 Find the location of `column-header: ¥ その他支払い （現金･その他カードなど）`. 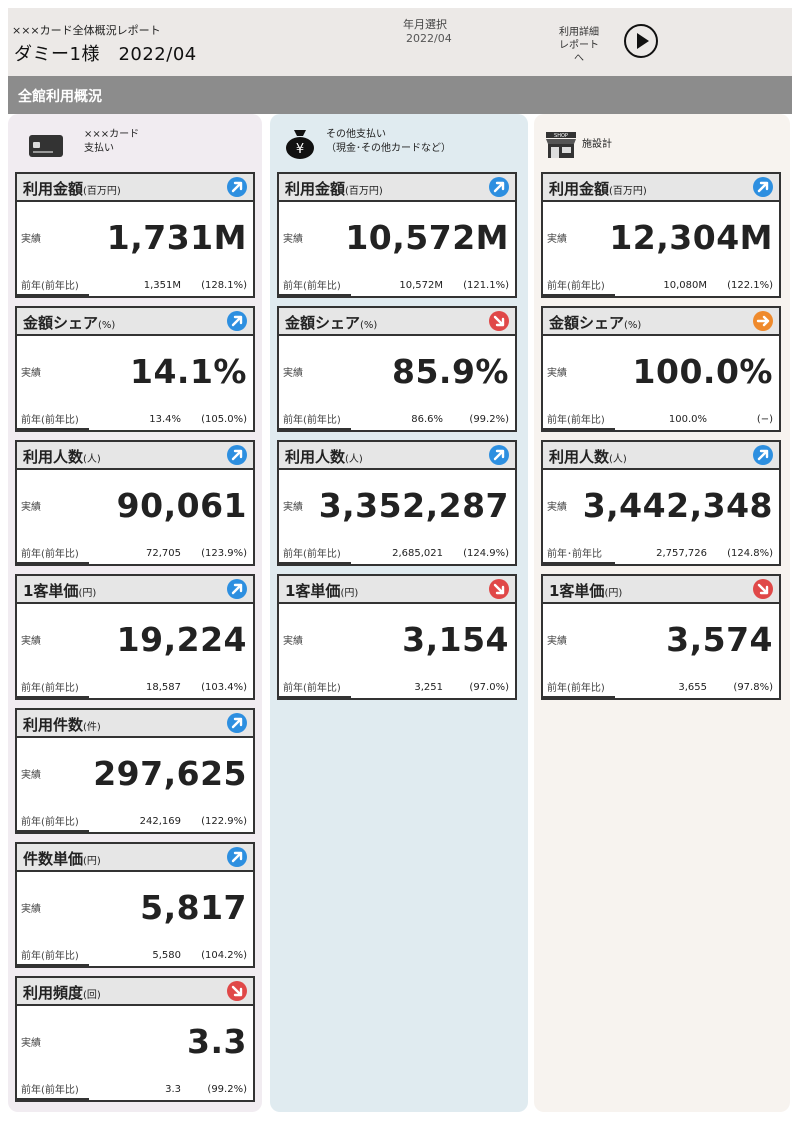

column-header: ¥ その他支払い （現金･その他カードなど） is located at coordinates (399, 143).